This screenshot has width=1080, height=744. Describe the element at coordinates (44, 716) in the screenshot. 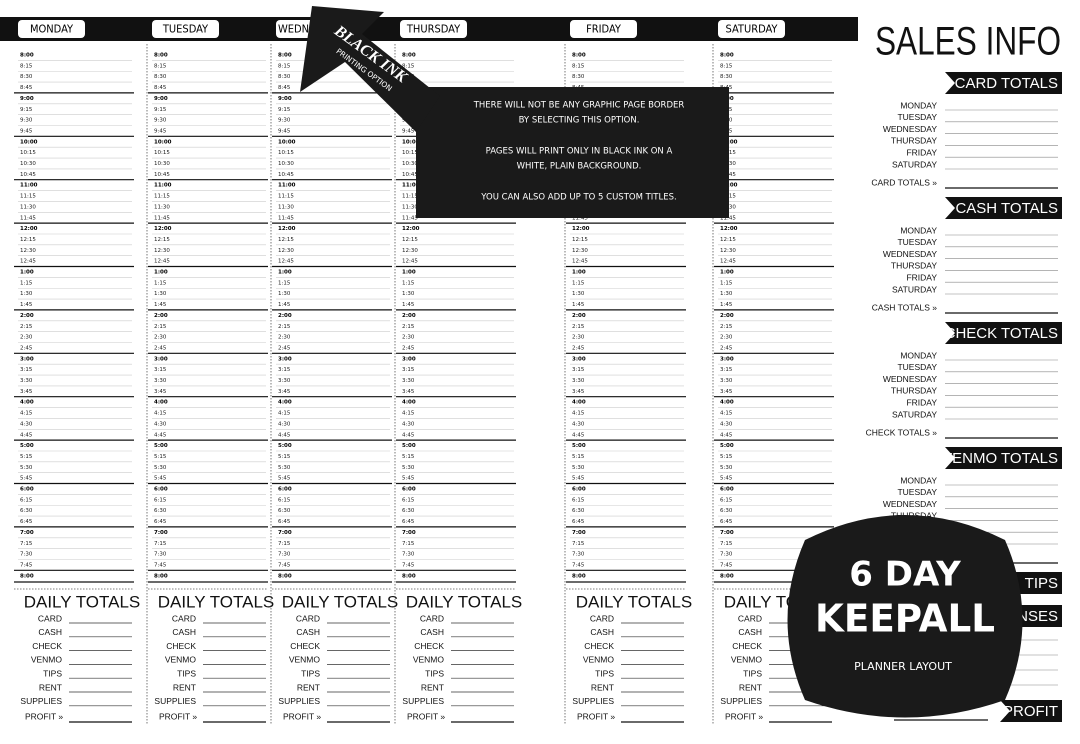

I see `profit-label: PROFIT »` at that location.